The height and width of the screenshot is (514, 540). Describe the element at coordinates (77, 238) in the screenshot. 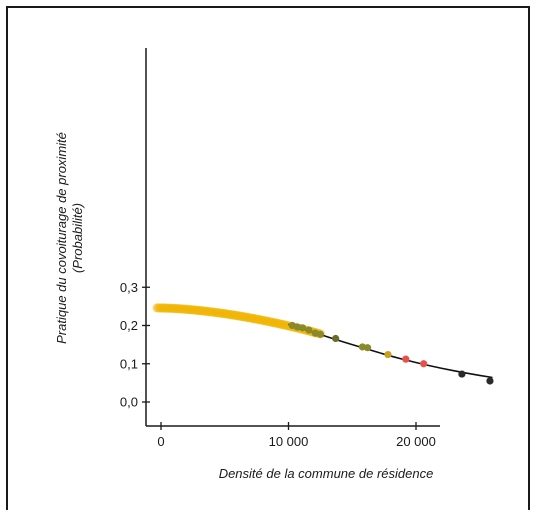

I see `y-axis-subtitle: (Probabilité)` at that location.